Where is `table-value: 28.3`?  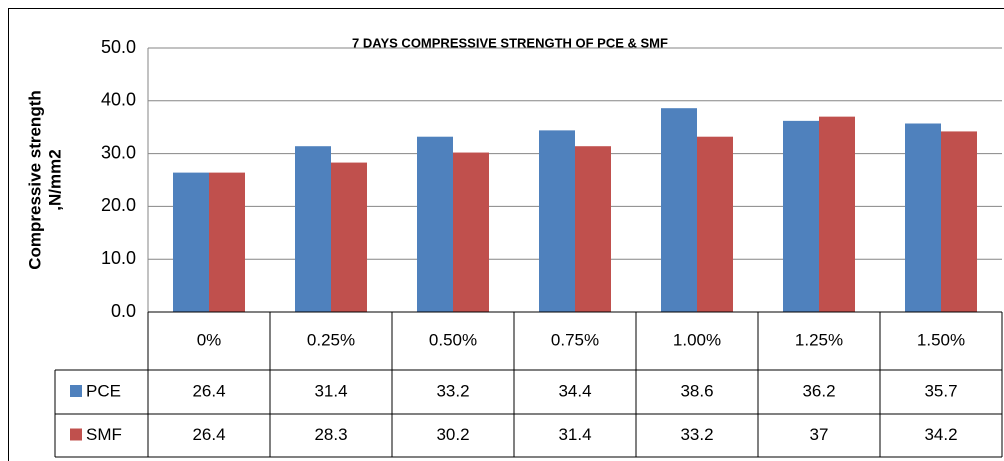
table-value: 28.3 is located at coordinates (330, 434).